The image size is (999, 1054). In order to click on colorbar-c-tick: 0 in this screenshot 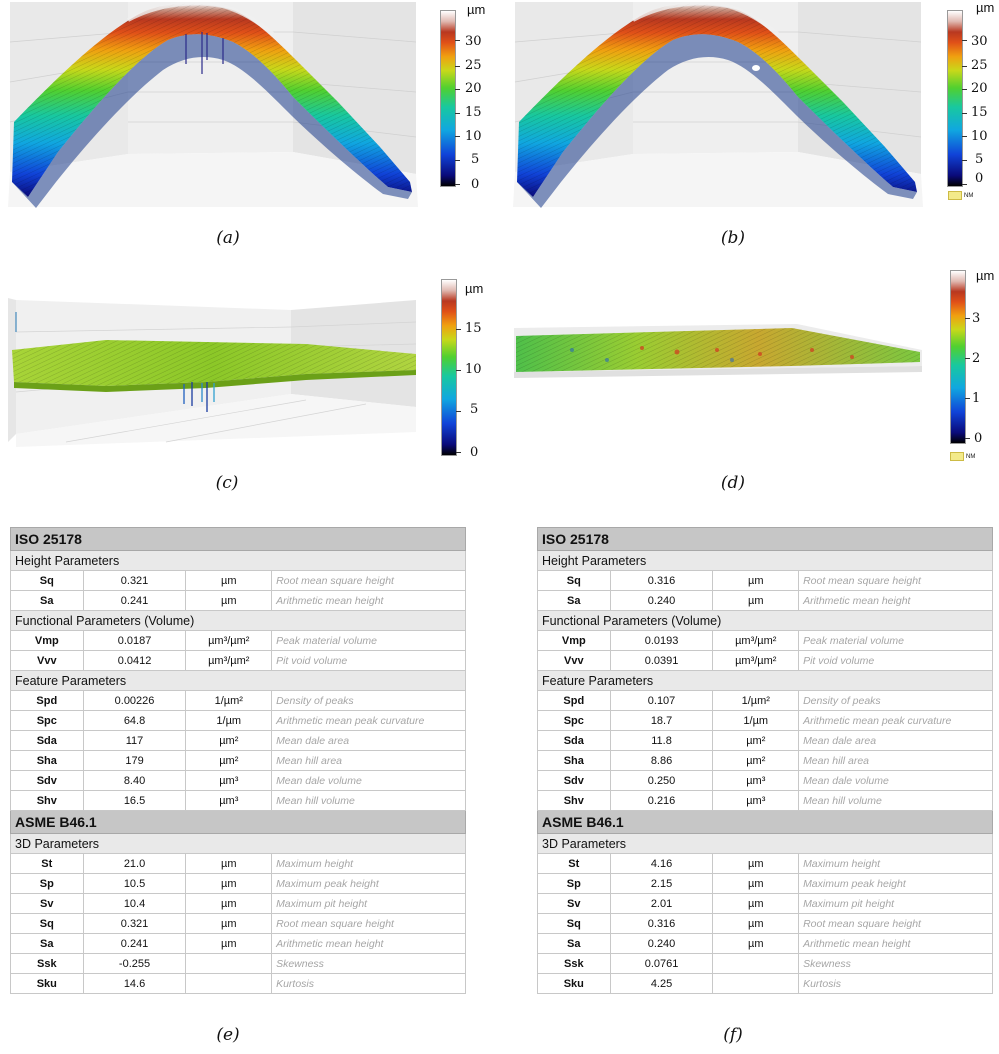, I will do `click(474, 452)`.